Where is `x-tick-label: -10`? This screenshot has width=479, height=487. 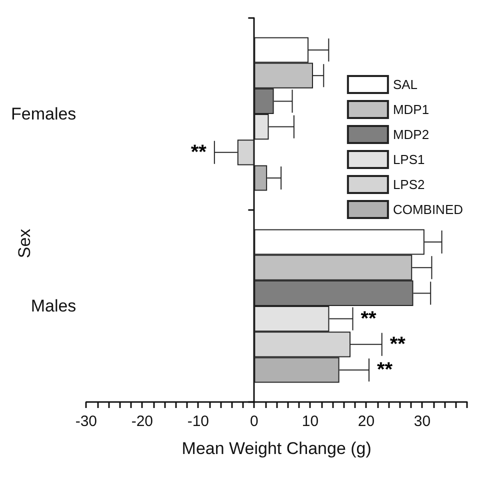 x-tick-label: -10 is located at coordinates (198, 421).